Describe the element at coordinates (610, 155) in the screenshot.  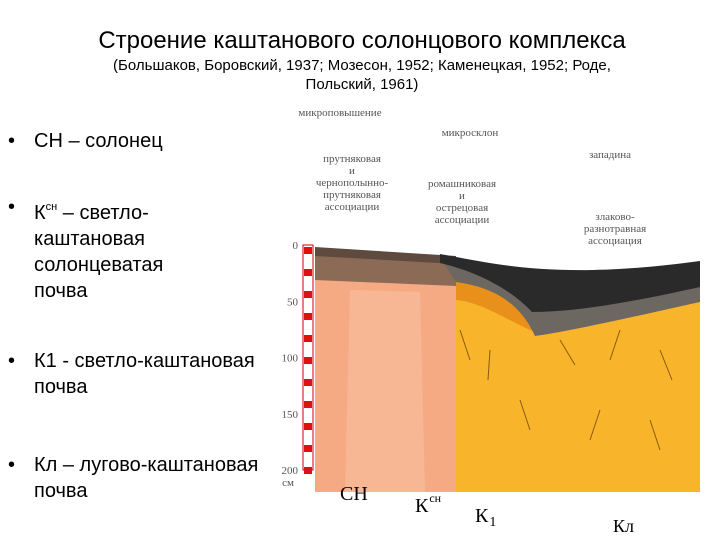
I see `relief-label: западина` at that location.